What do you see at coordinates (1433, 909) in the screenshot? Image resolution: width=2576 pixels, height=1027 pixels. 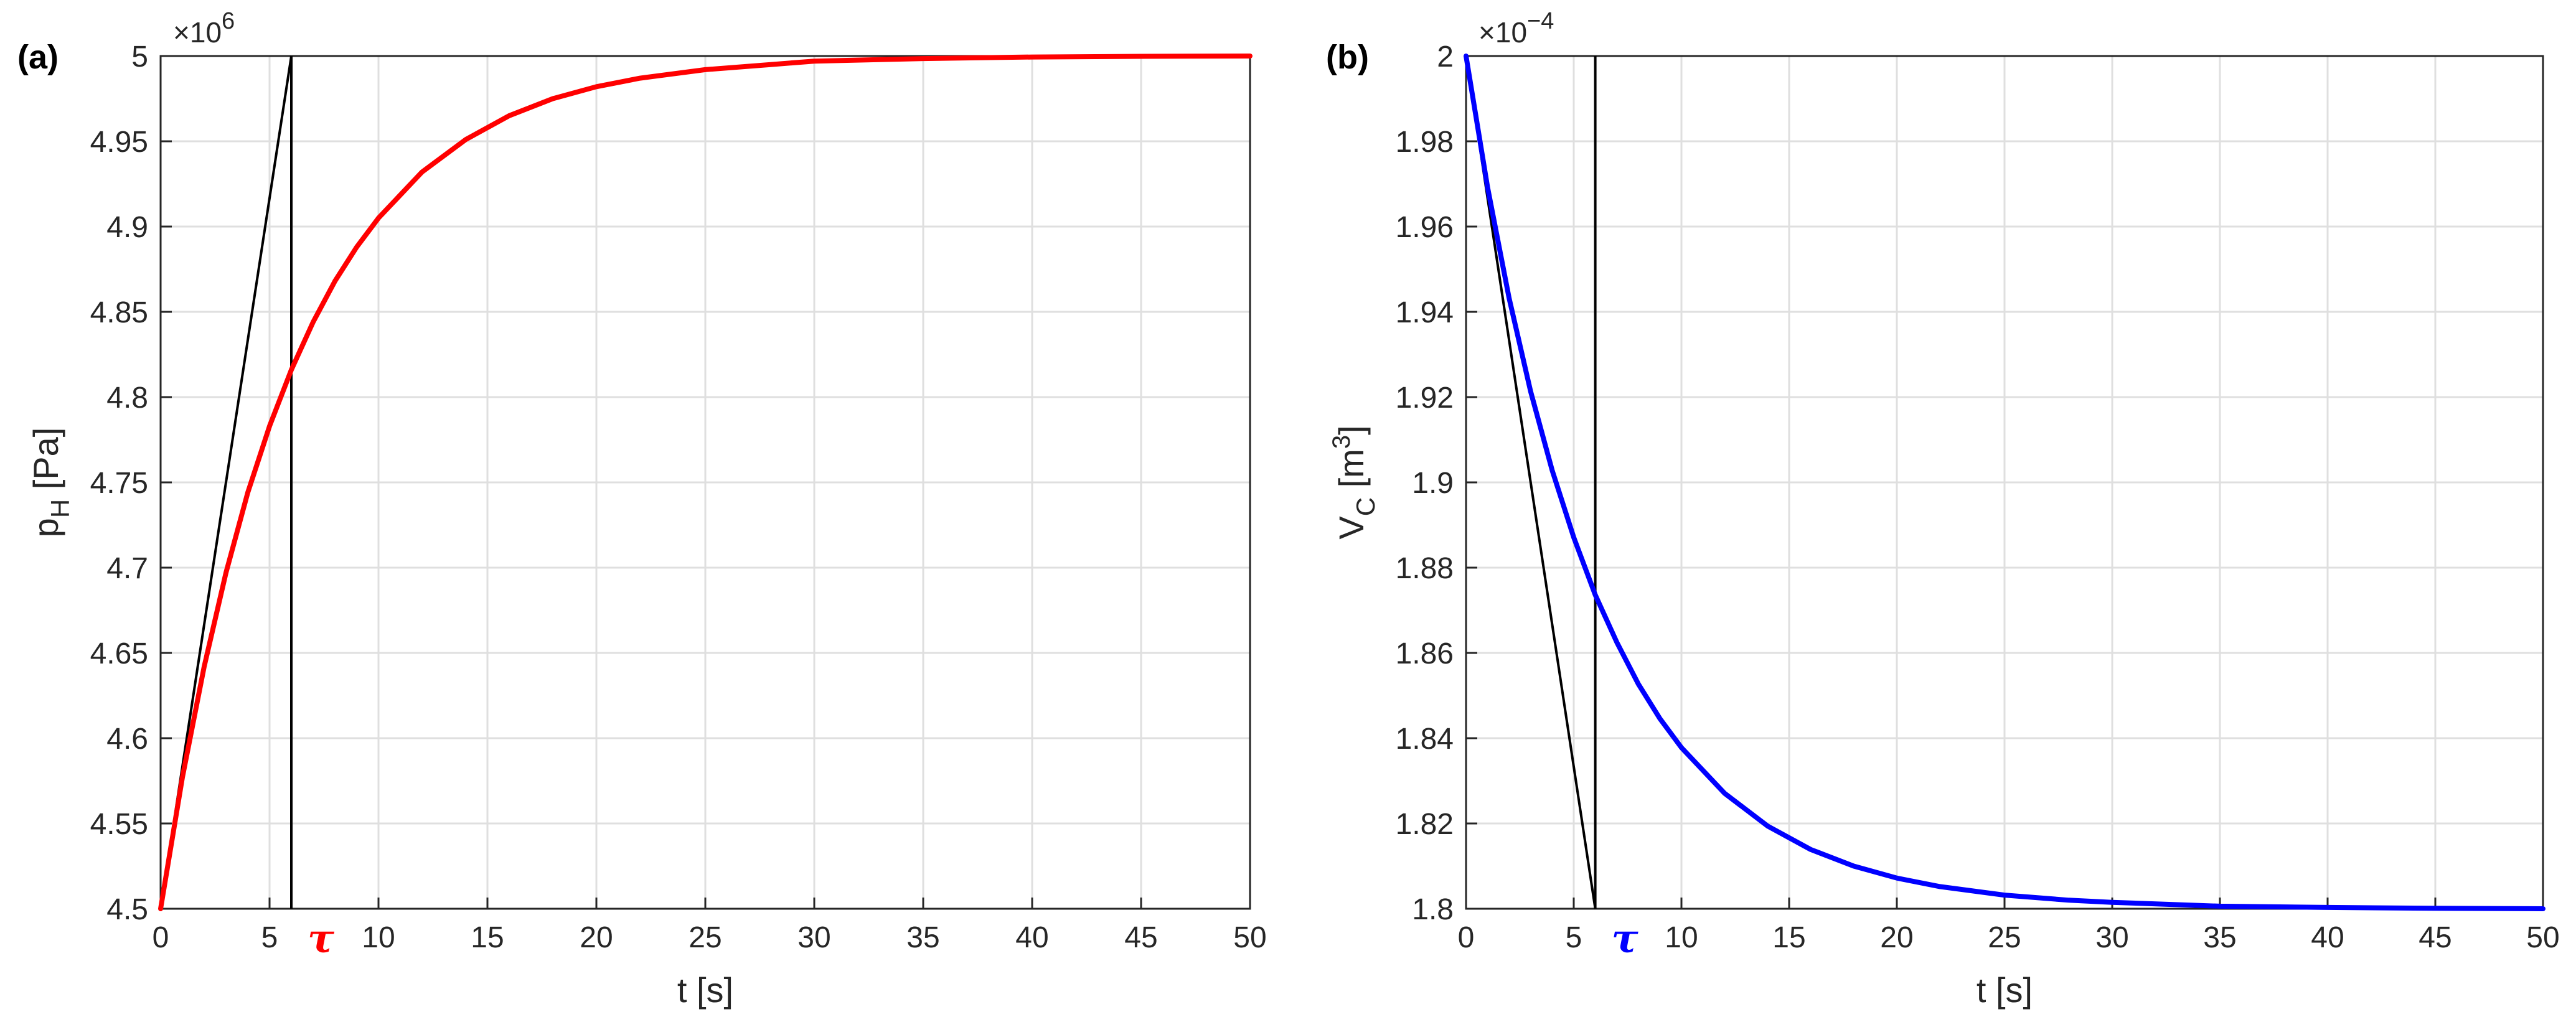 I see `y-tick-label: 1.8` at bounding box center [1433, 909].